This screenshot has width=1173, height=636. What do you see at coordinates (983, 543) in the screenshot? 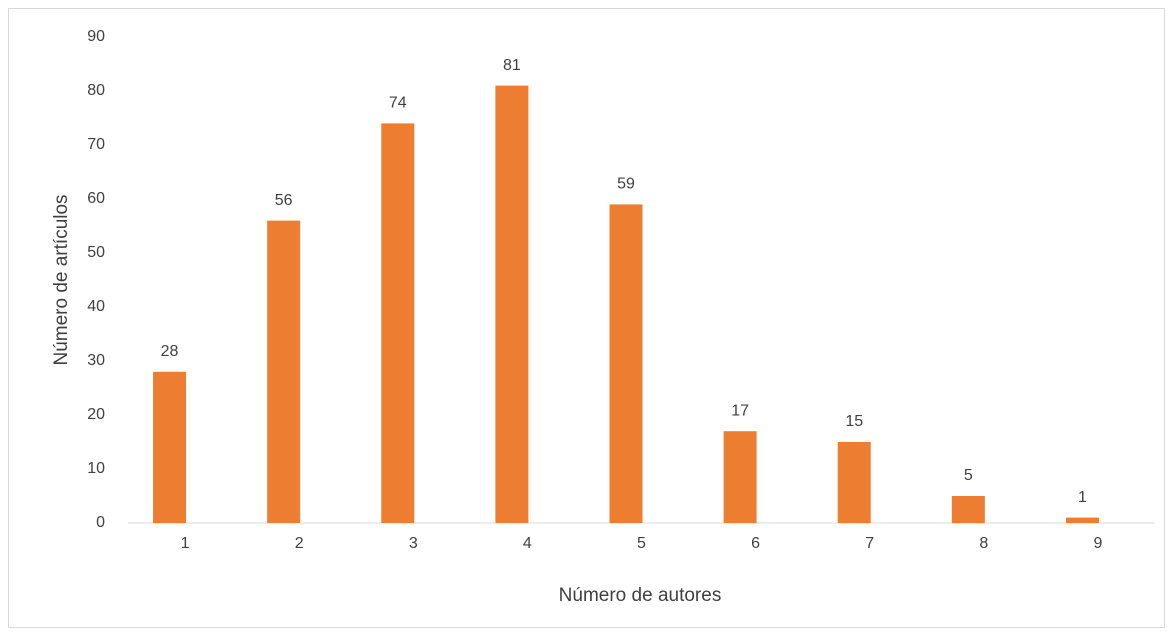
I see `x-tick-label: 8` at bounding box center [983, 543].